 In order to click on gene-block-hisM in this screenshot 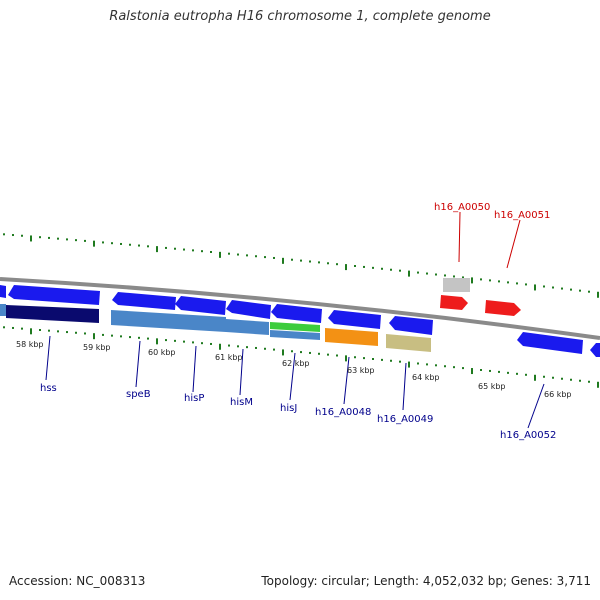, I will do `click(247, 327)`.